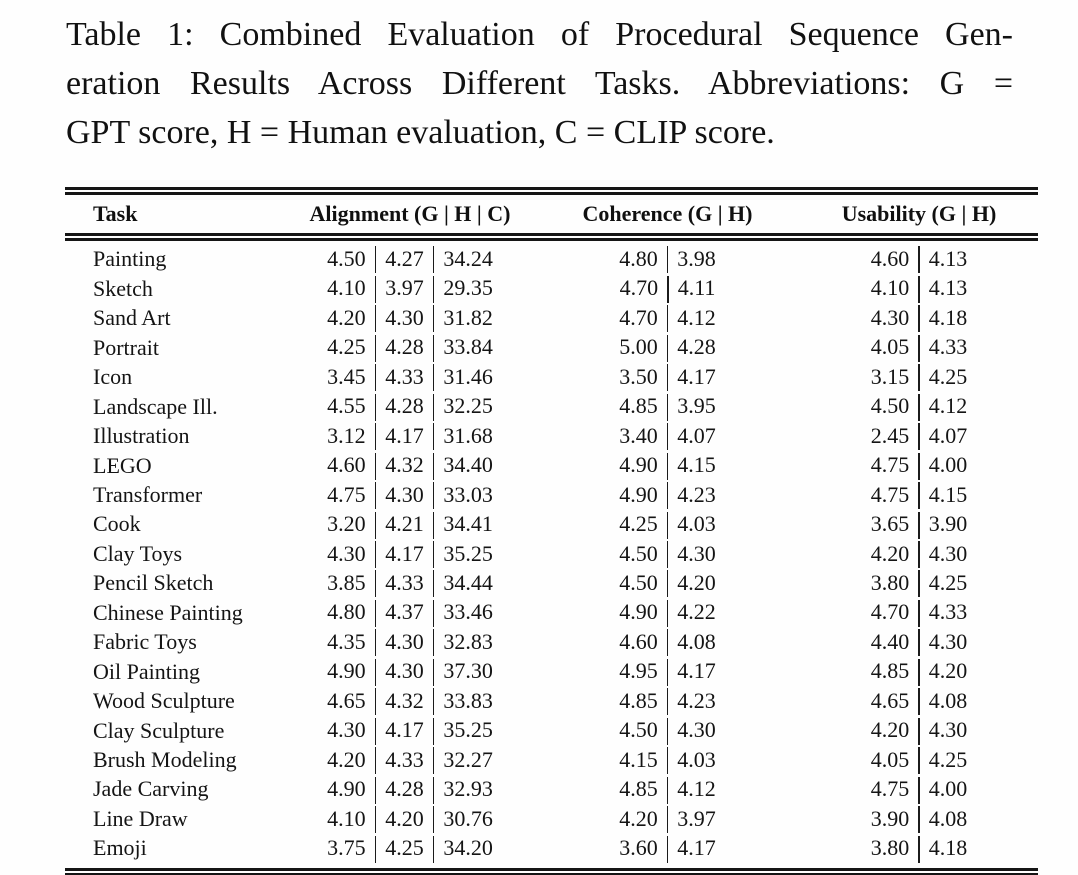 This screenshot has height=875, width=1078. What do you see at coordinates (468, 730) in the screenshot?
I see `alignment-value: 35.25` at bounding box center [468, 730].